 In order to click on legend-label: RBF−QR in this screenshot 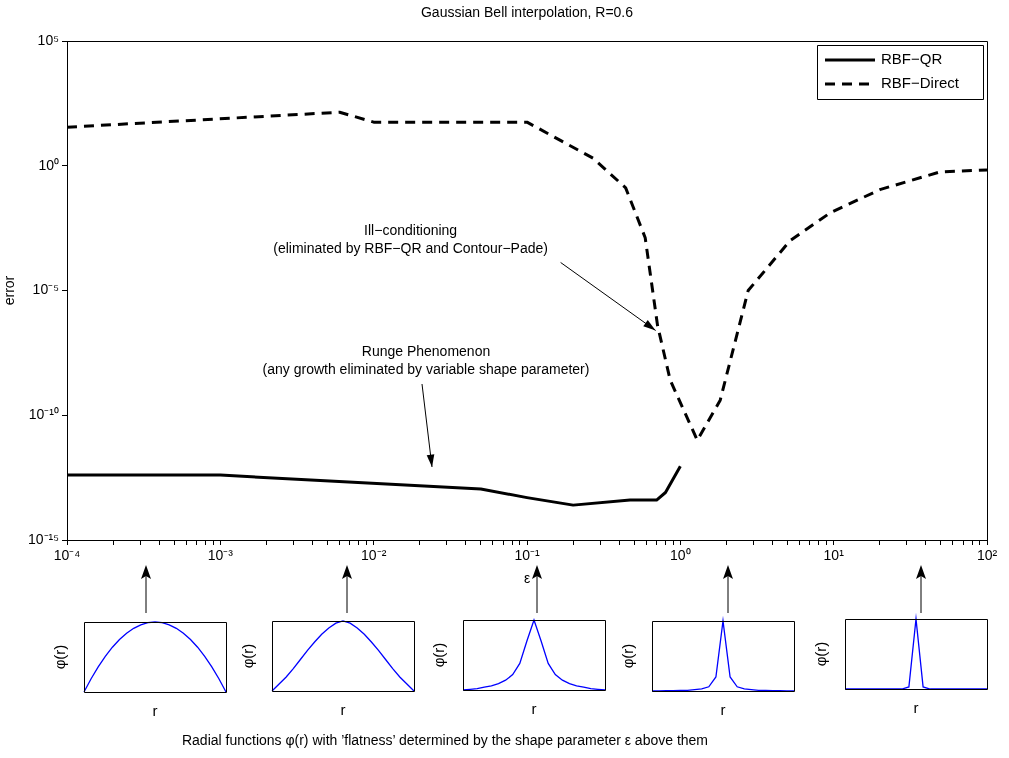, I will do `click(912, 59)`.